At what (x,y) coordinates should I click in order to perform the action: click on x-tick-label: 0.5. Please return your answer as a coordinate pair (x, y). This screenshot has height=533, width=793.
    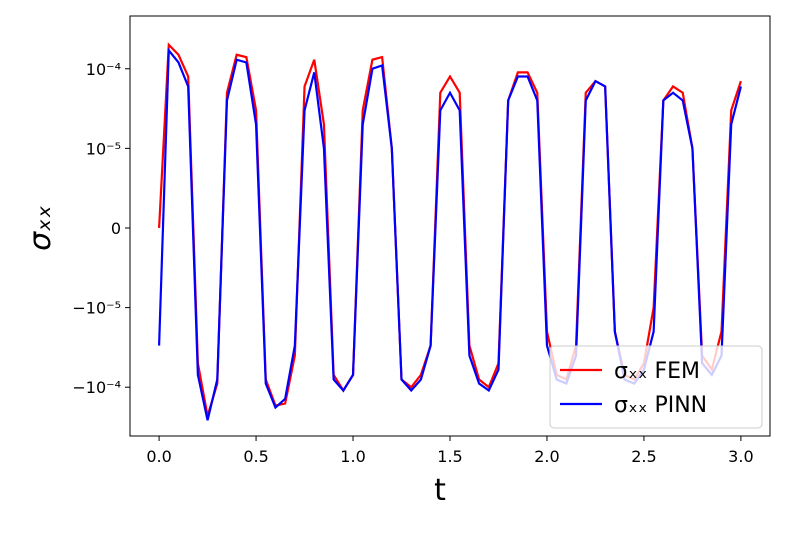
    Looking at the image, I should click on (255, 456).